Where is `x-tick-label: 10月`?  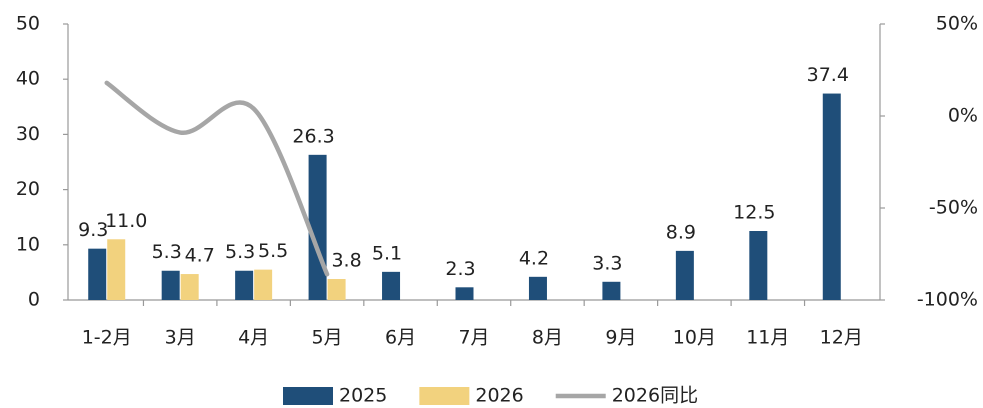 x-tick-label: 10月 is located at coordinates (694, 338).